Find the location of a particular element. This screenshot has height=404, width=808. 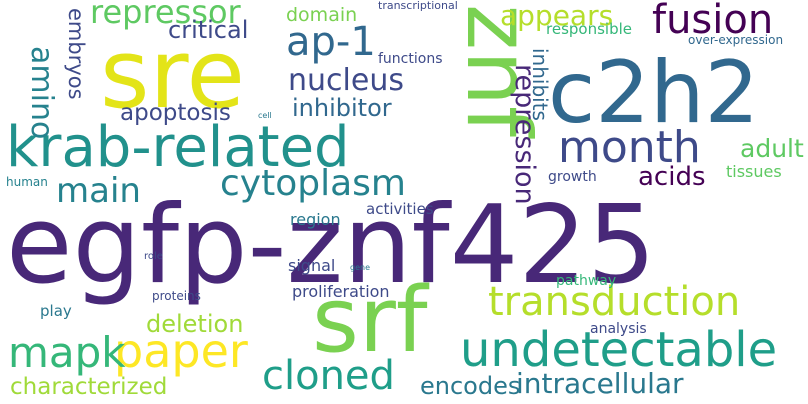

word-sre: sre is located at coordinates (172, 75).